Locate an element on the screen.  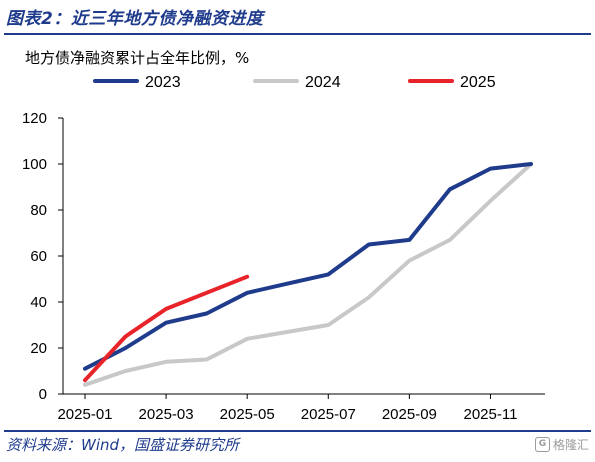
y-tick-label: 40 is located at coordinates (38, 302).